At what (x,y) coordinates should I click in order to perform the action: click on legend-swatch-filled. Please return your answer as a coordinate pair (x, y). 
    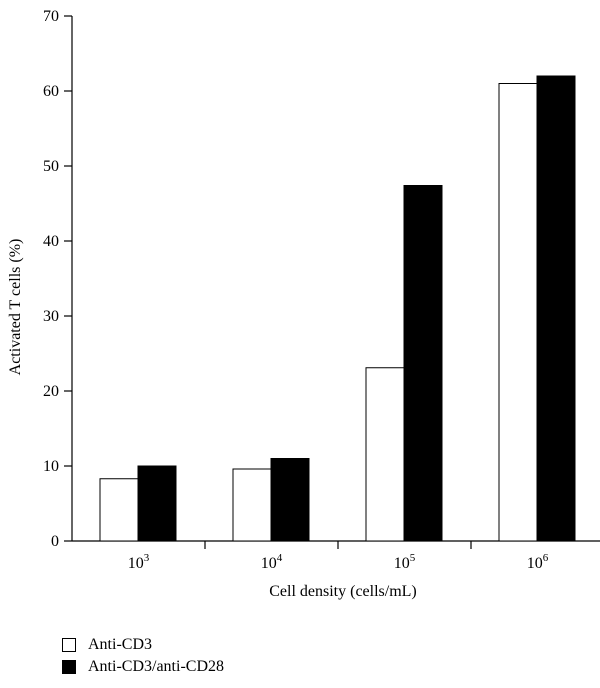
    Looking at the image, I should click on (69, 667).